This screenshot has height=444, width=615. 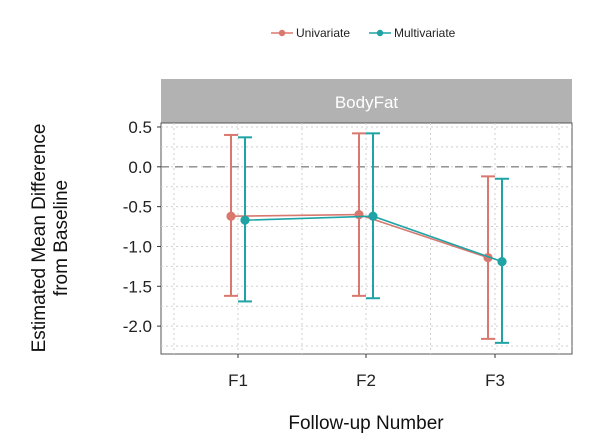 I want to click on x-axis-title: Follow-up Number, so click(x=366, y=423).